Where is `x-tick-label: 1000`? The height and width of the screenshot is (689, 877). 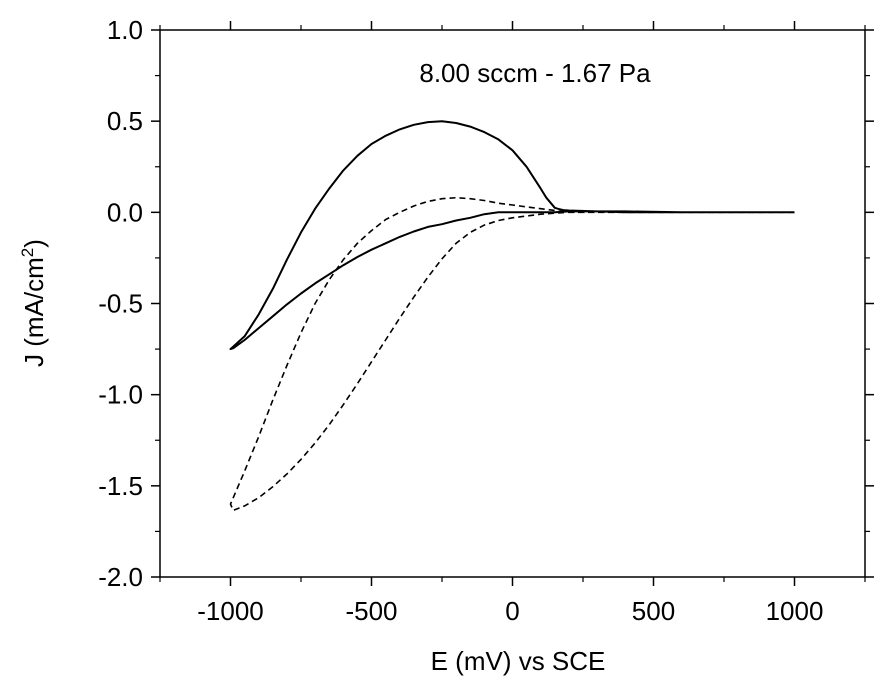 x-tick-label: 1000 is located at coordinates (795, 611).